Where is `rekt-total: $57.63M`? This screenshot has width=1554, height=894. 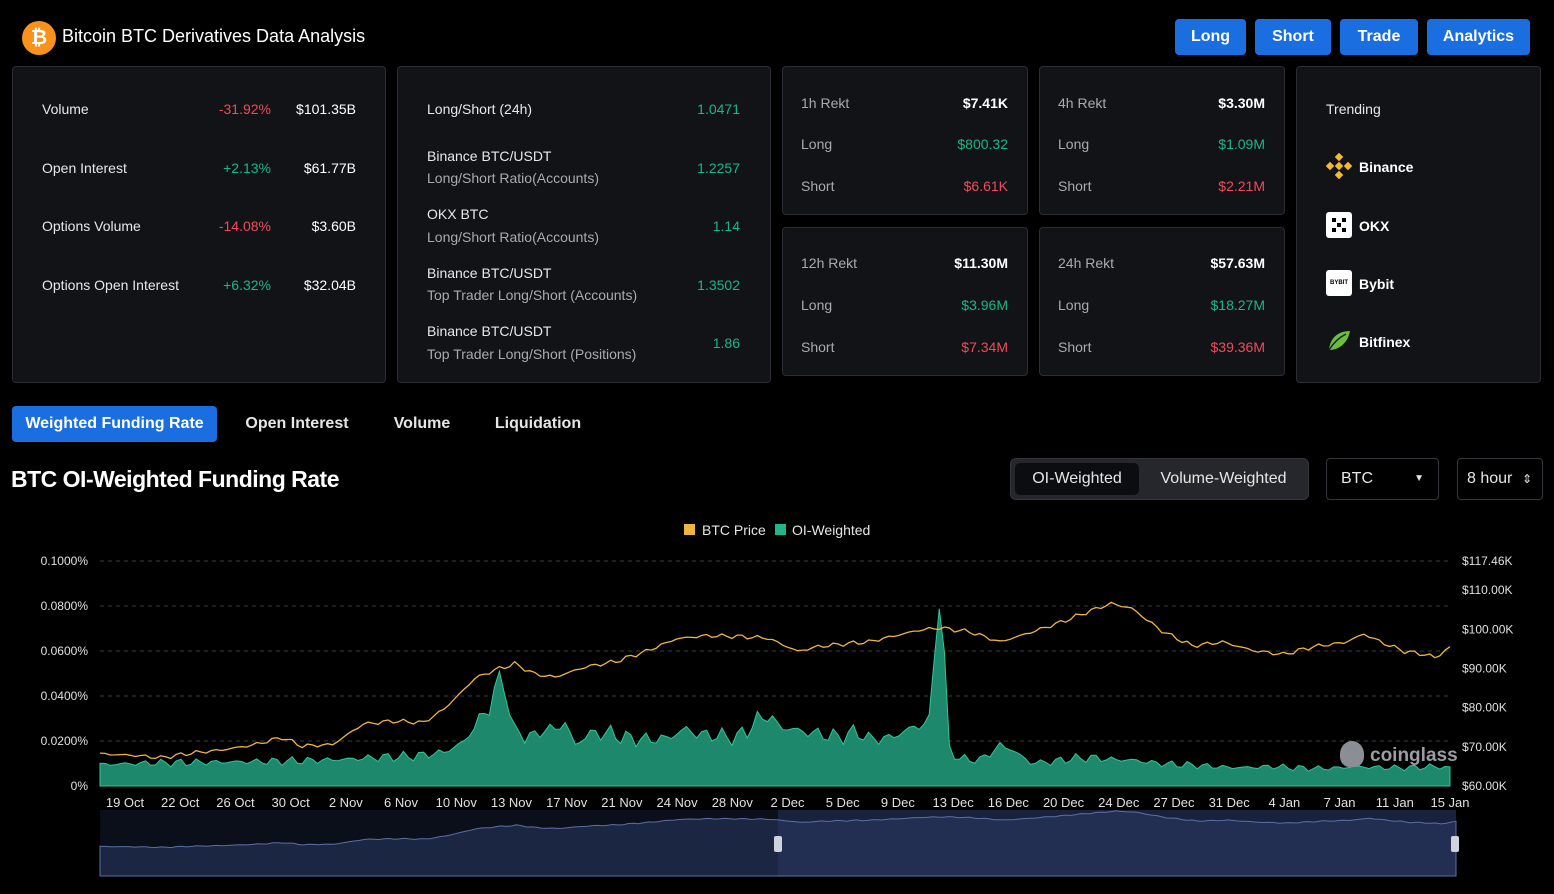 rekt-total: $57.63M is located at coordinates (1237, 263).